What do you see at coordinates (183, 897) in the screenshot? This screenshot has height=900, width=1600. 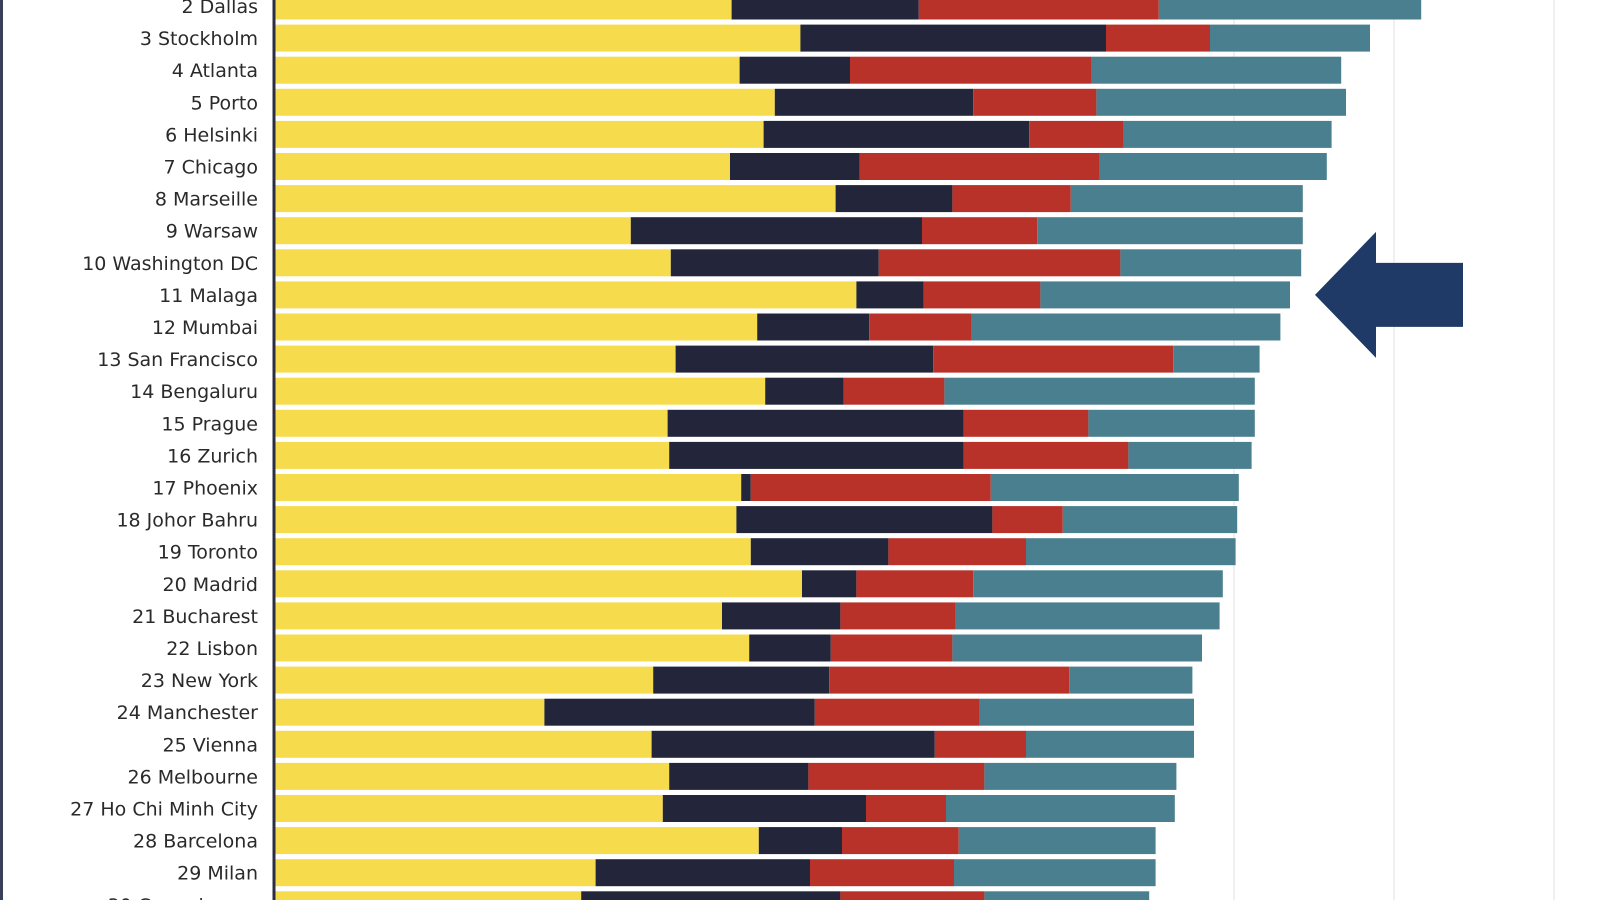 I see `category-label: 30 Copenhagen` at bounding box center [183, 897].